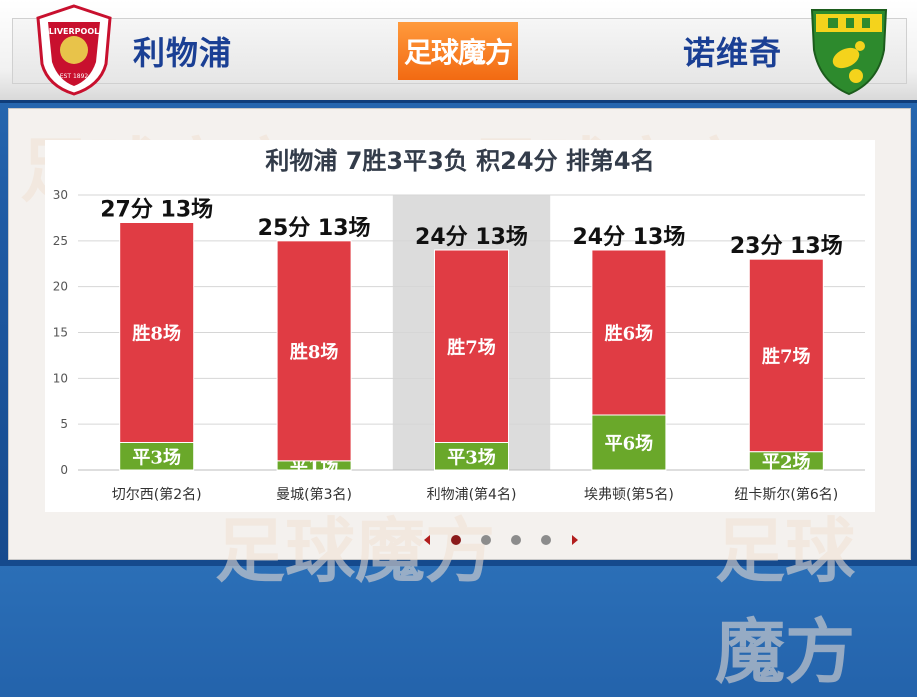  I want to click on away-team-name: 诺维奇, so click(733, 53).